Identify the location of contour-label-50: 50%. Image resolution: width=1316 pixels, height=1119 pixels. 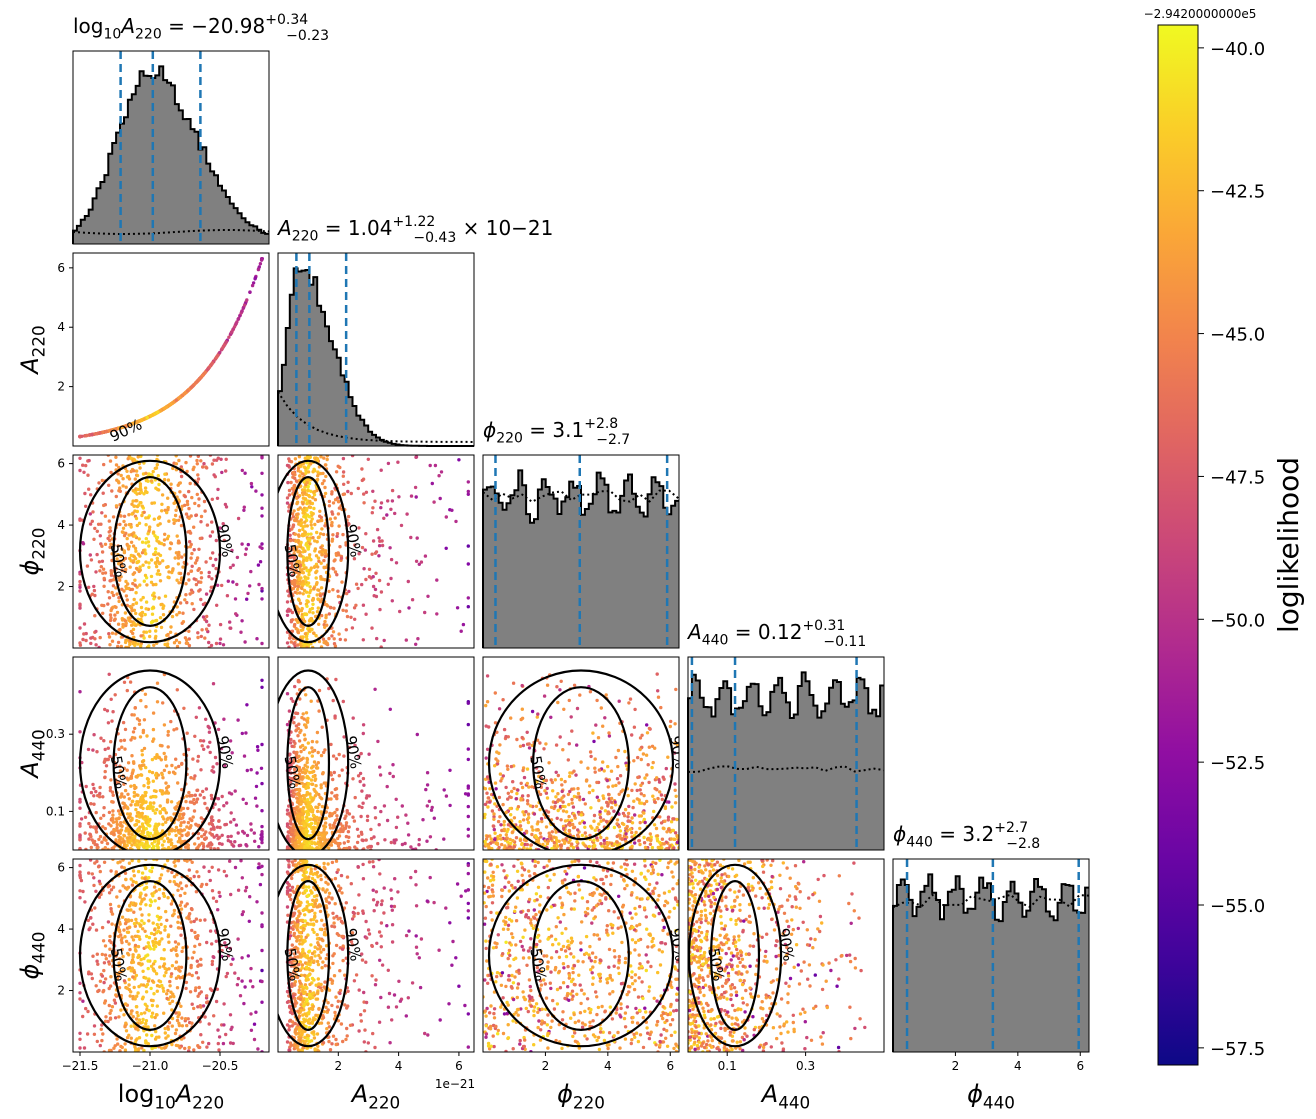
(293, 772).